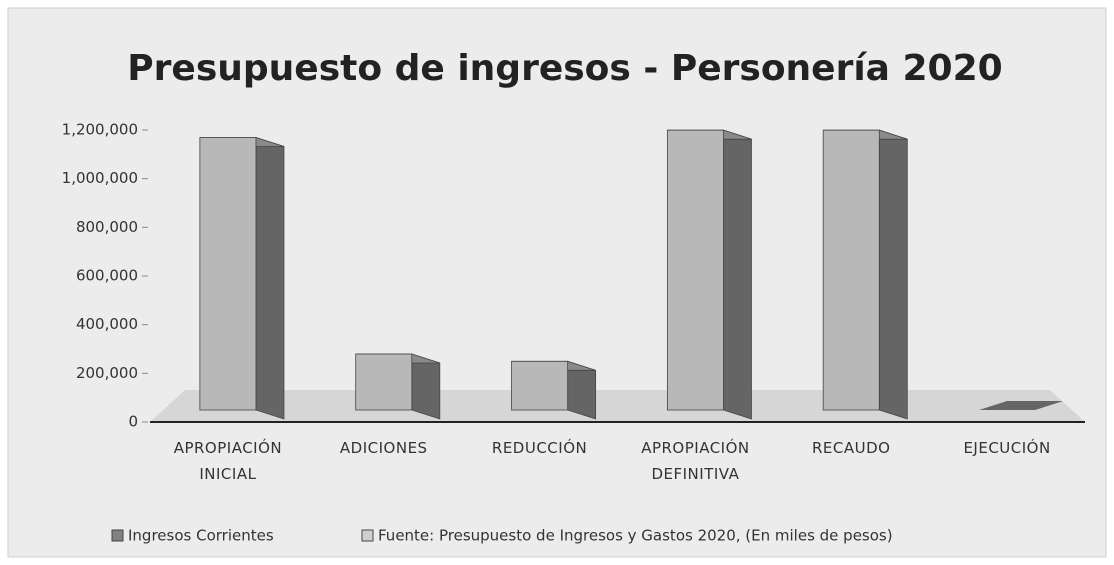 The image size is (1114, 565). Describe the element at coordinates (539, 447) in the screenshot. I see `x-tick-label: REDUCCIÓN` at that location.